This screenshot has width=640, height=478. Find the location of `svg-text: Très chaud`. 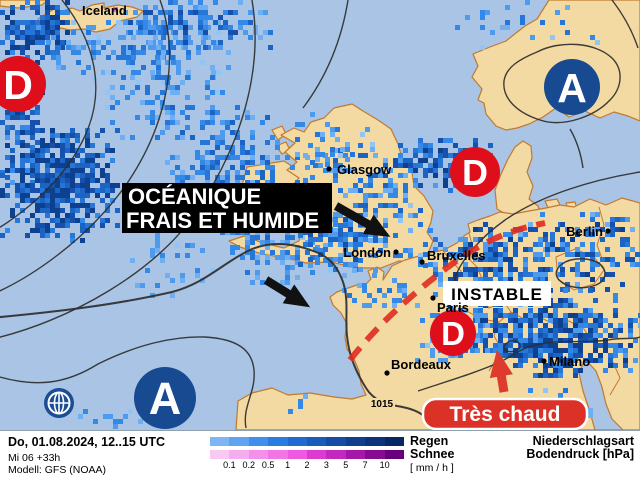

svg-text: Très chaud is located at coordinates (505, 414).